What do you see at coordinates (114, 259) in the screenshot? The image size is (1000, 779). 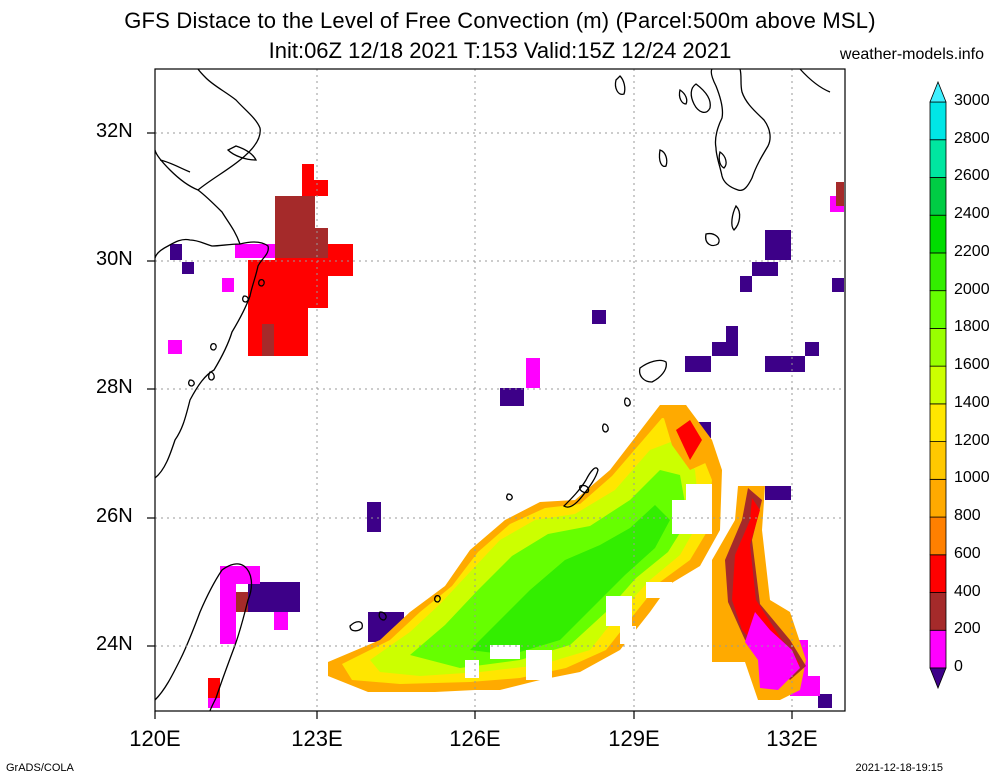 I see `lat-tick-label: 30N` at bounding box center [114, 259].